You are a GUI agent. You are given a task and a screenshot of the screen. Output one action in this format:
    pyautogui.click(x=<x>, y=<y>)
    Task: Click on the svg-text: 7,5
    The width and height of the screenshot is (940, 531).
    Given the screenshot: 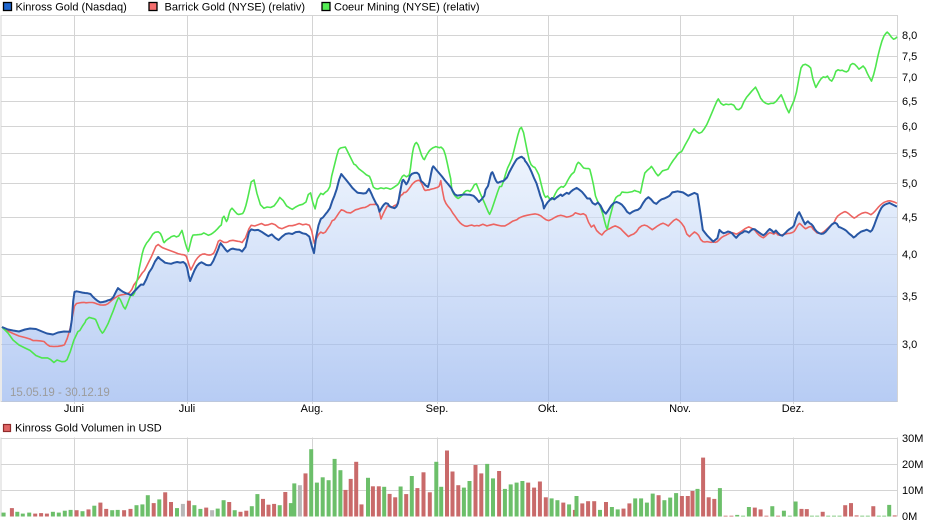 What is the action you would take?
    pyautogui.click(x=909, y=57)
    